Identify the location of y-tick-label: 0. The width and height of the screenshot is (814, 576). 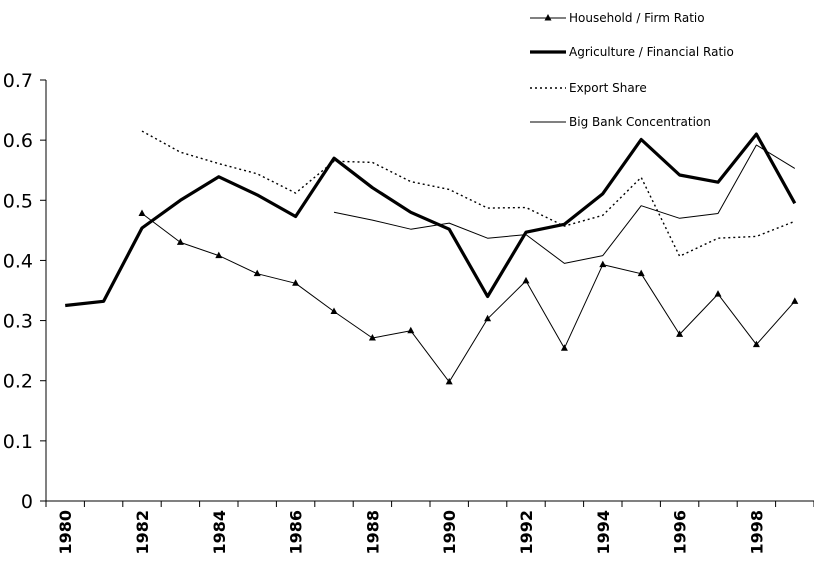
(27, 502).